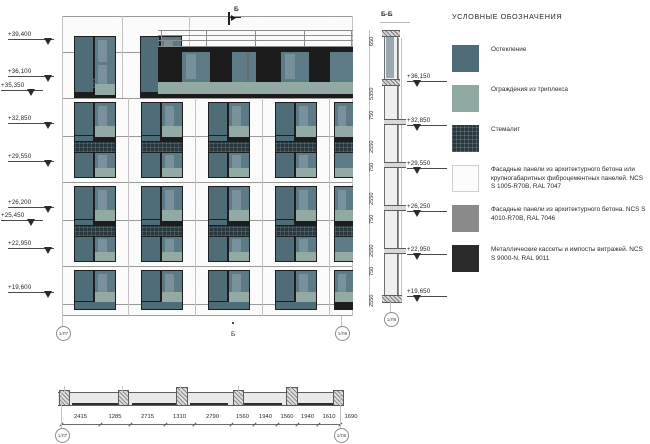 The image size is (650, 444). I want to click on legend-title: УСЛОВНЫЕ ОБОЗНАЧЕНИЯ, so click(507, 16).